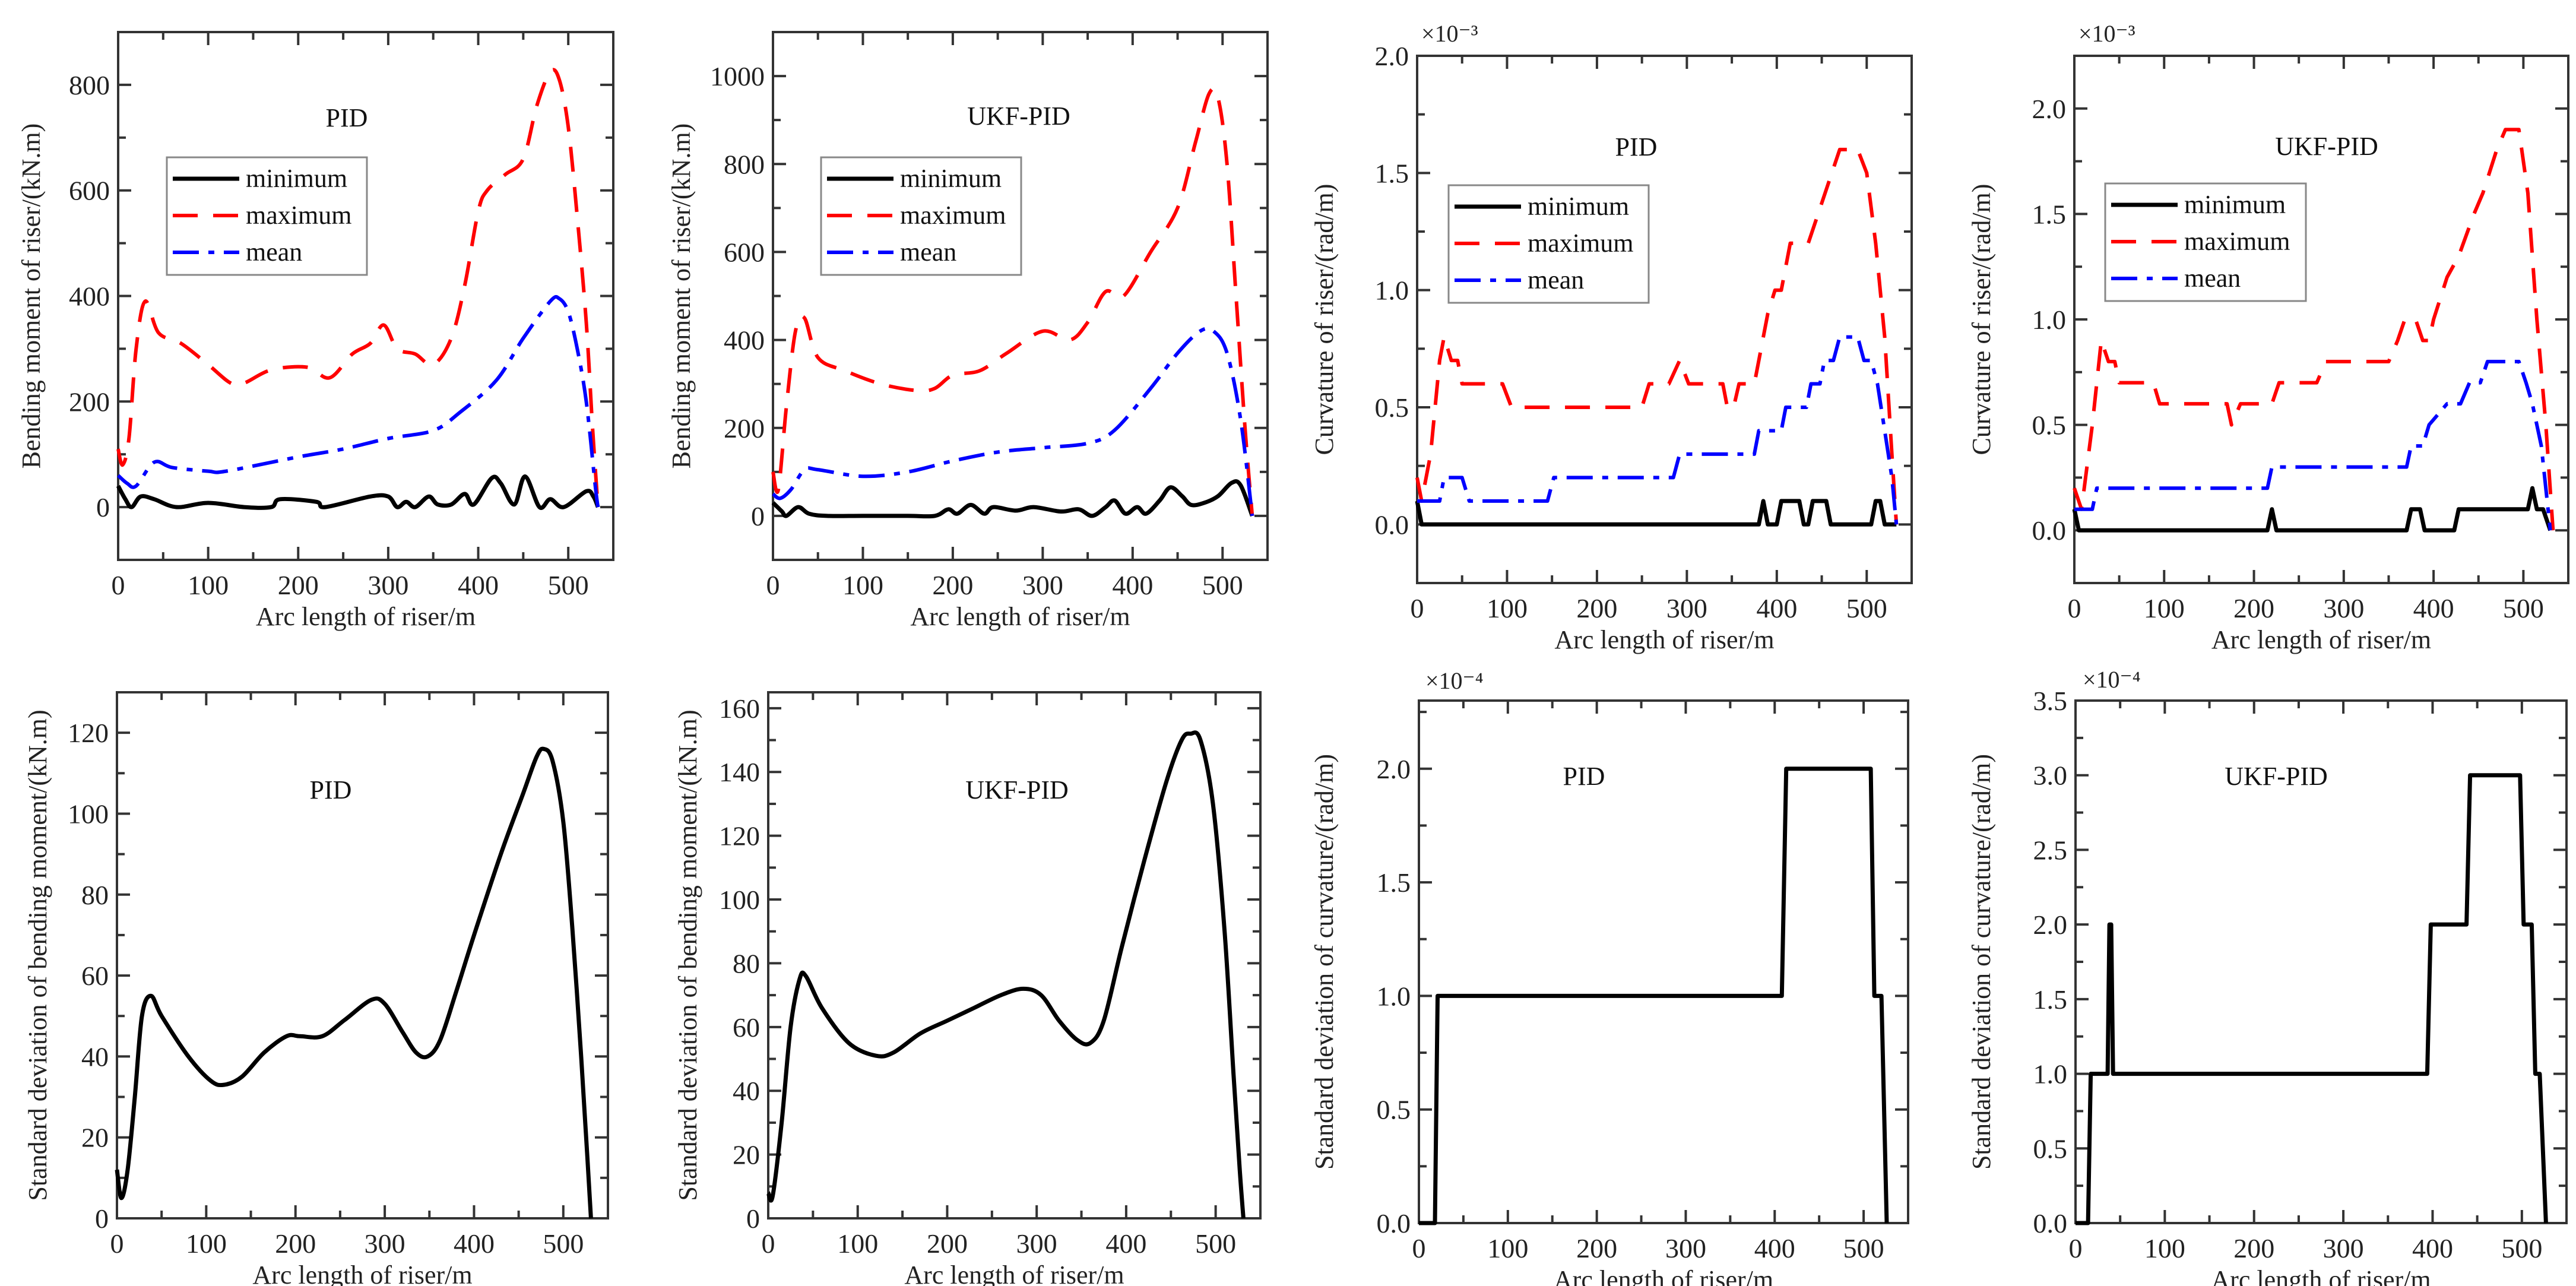  I want to click on y-tick-label: 1000, so click(737, 76).